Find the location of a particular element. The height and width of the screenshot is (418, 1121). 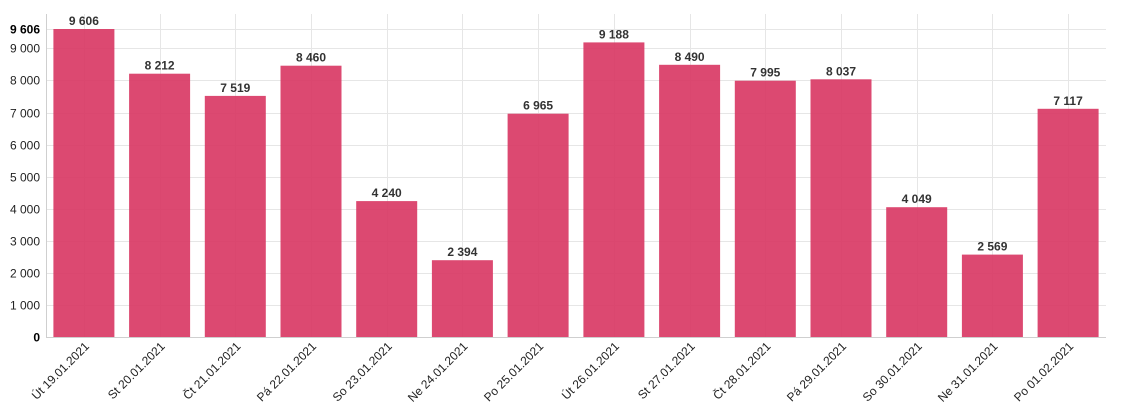

y-tick-label: 4 000 is located at coordinates (25, 210).